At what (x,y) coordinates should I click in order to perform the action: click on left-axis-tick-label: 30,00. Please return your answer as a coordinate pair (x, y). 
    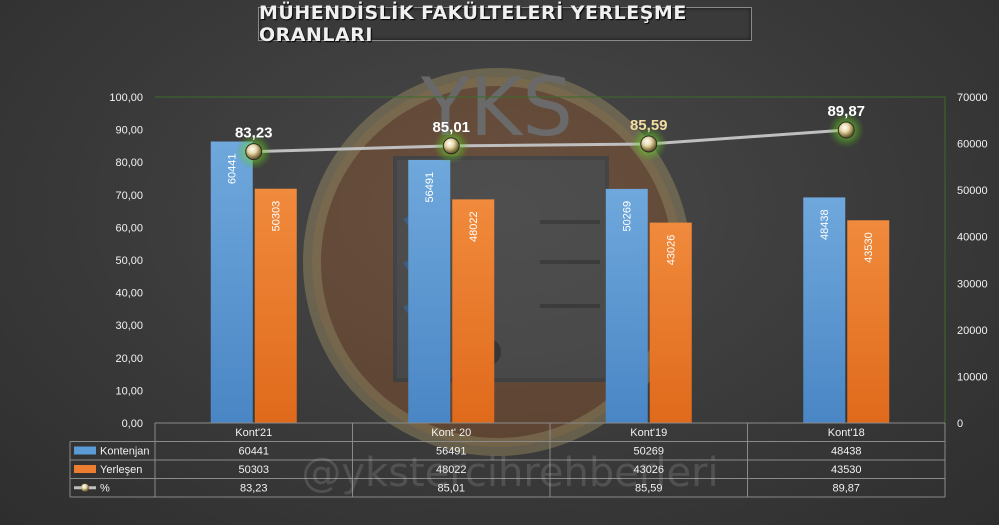
    Looking at the image, I should click on (129, 326).